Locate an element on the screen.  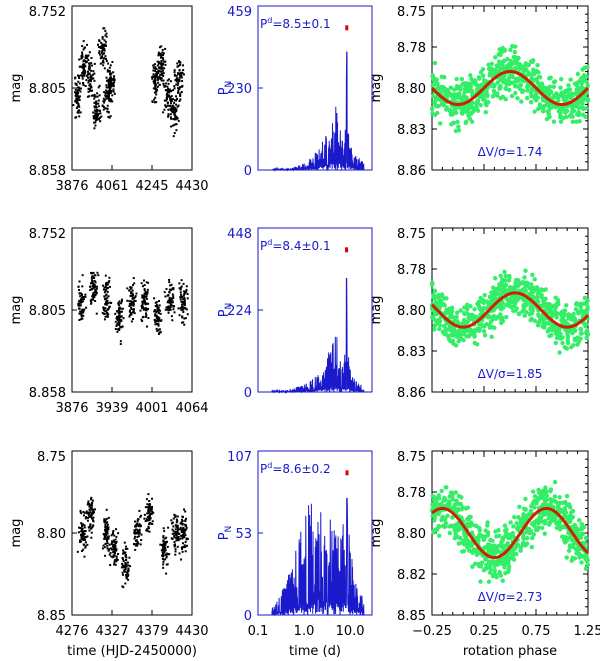
y-tick-label: 8.85 is located at coordinates (411, 616).